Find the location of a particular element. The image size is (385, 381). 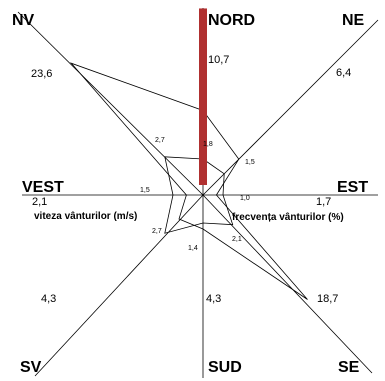

direction-label-sv: SV is located at coordinates (31, 367).